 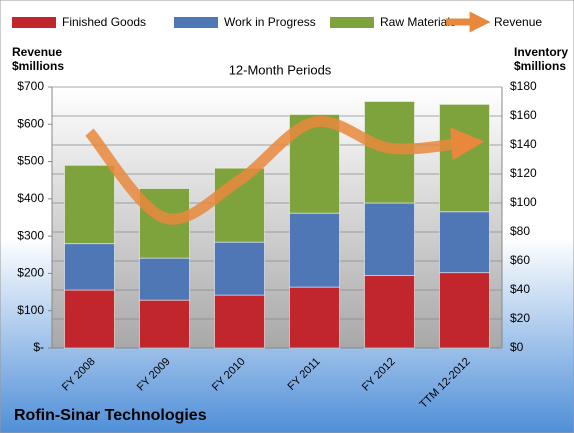 I want to click on y2-tick-label: $0, so click(x=517, y=347).